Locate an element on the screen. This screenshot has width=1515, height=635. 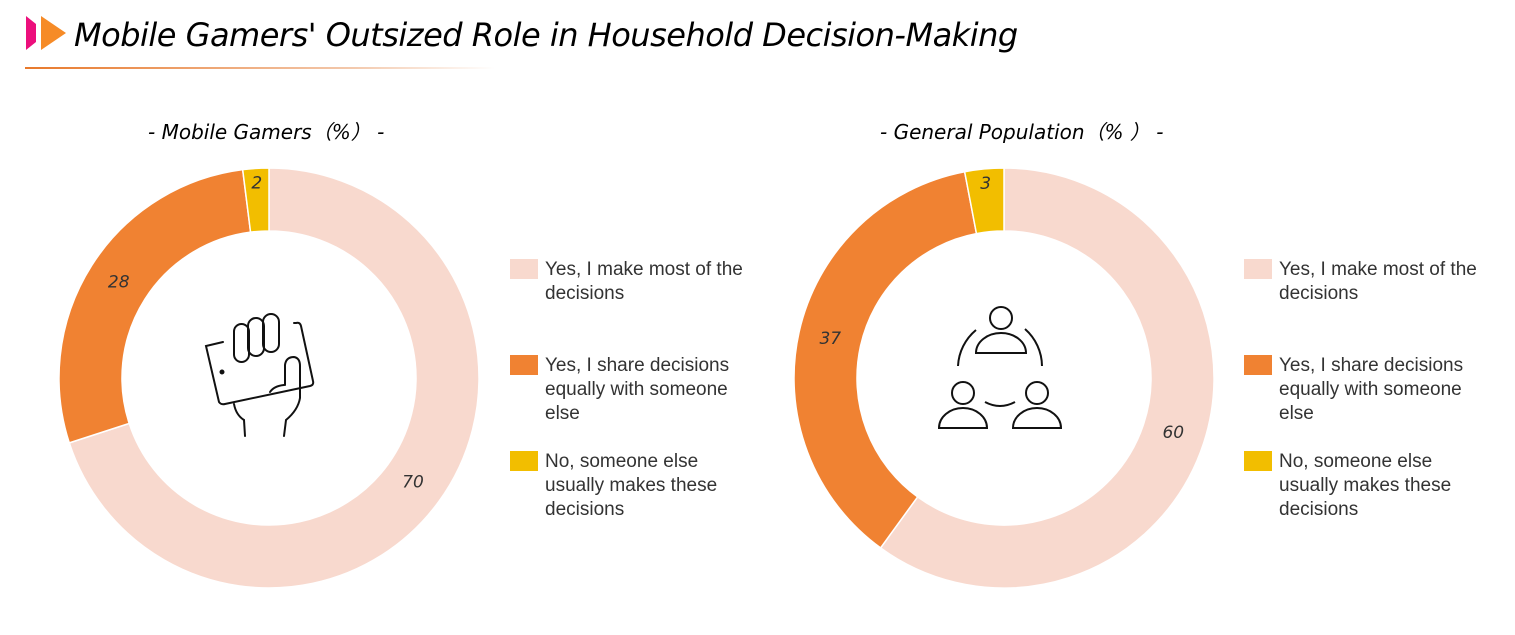
hand-holding-phone-icon is located at coordinates (259, 375).